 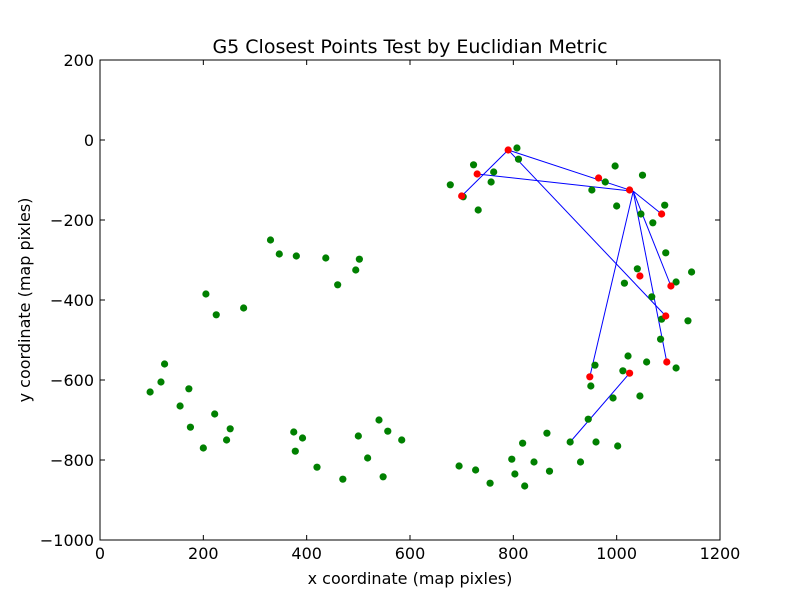 I want to click on y-tick-label: −800, so click(x=72, y=460).